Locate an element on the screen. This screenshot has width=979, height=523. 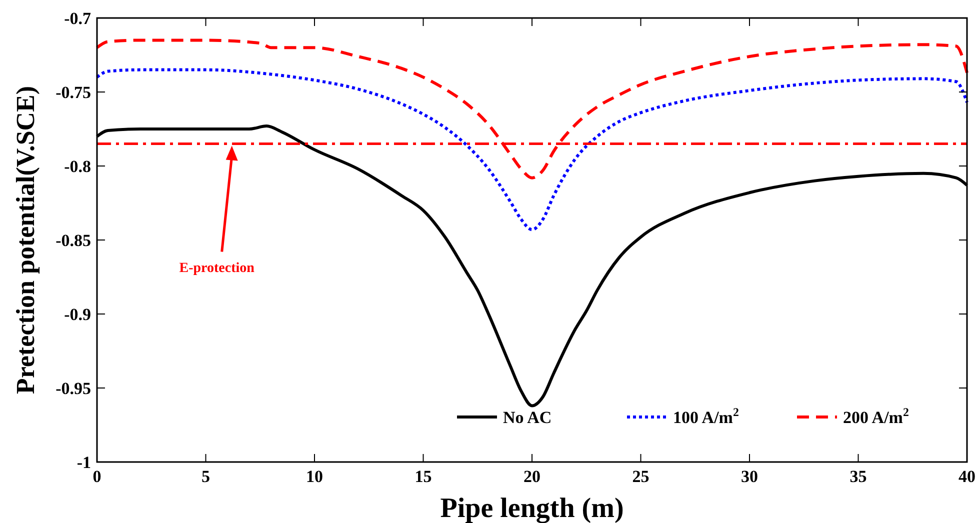
y-tick-label: -0.95 is located at coordinates (73, 388).